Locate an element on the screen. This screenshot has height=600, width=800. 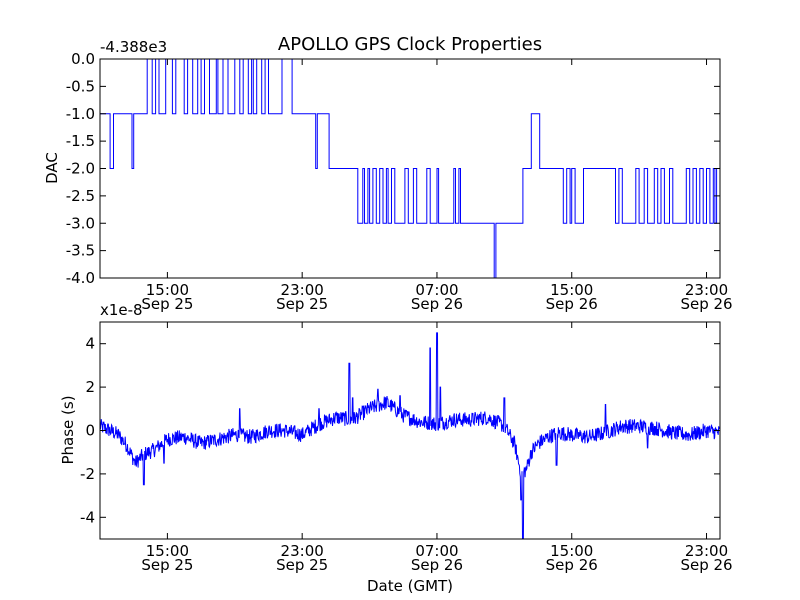
phase-ytick-label: 2 is located at coordinates (90, 387).